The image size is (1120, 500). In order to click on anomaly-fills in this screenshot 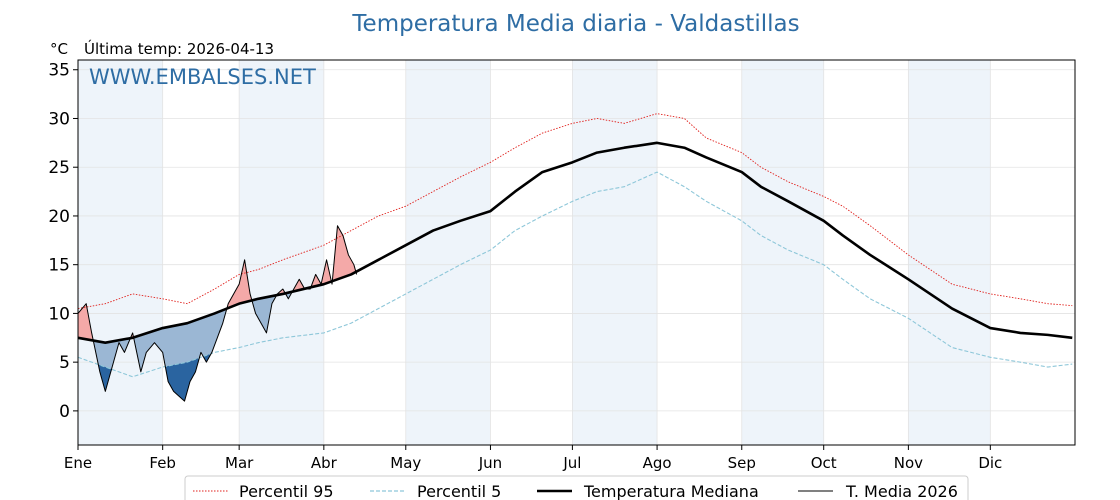, I will do `click(217, 313)`.